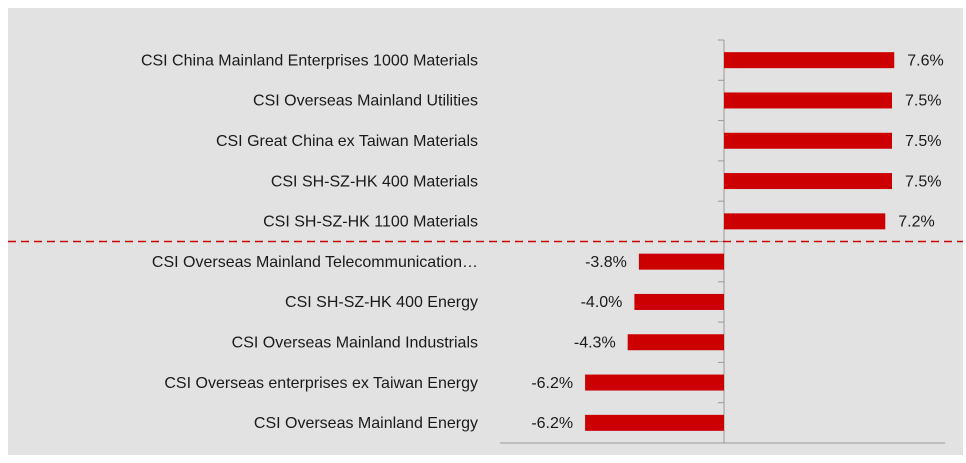 The image size is (966, 463). Describe the element at coordinates (347, 141) in the screenshot. I see `category-label: CSI Great China ex Taiwan Materials` at that location.